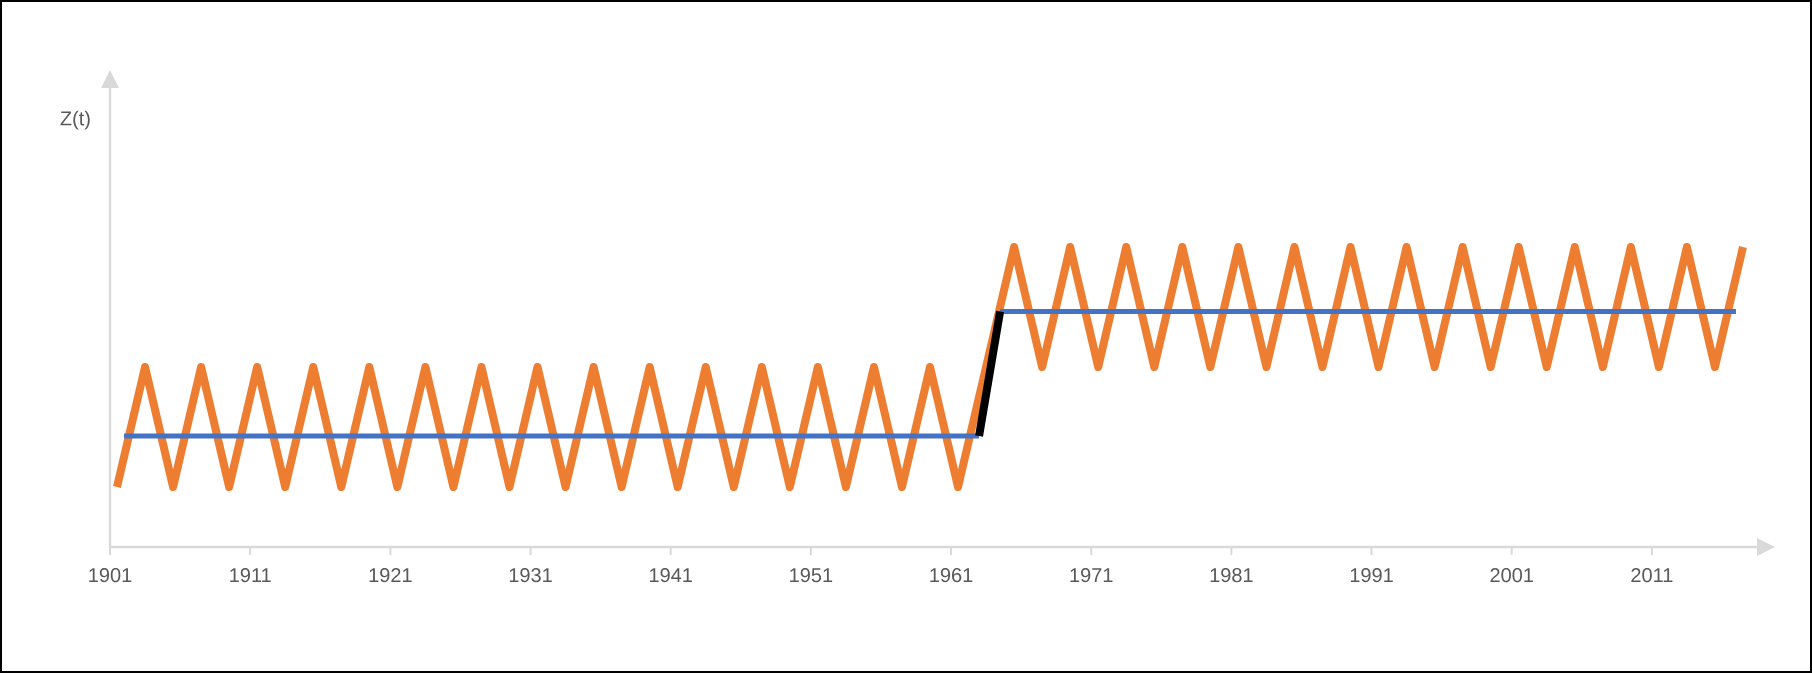 This screenshot has height=673, width=1812. I want to click on x-tick-label: 1901, so click(110, 575).